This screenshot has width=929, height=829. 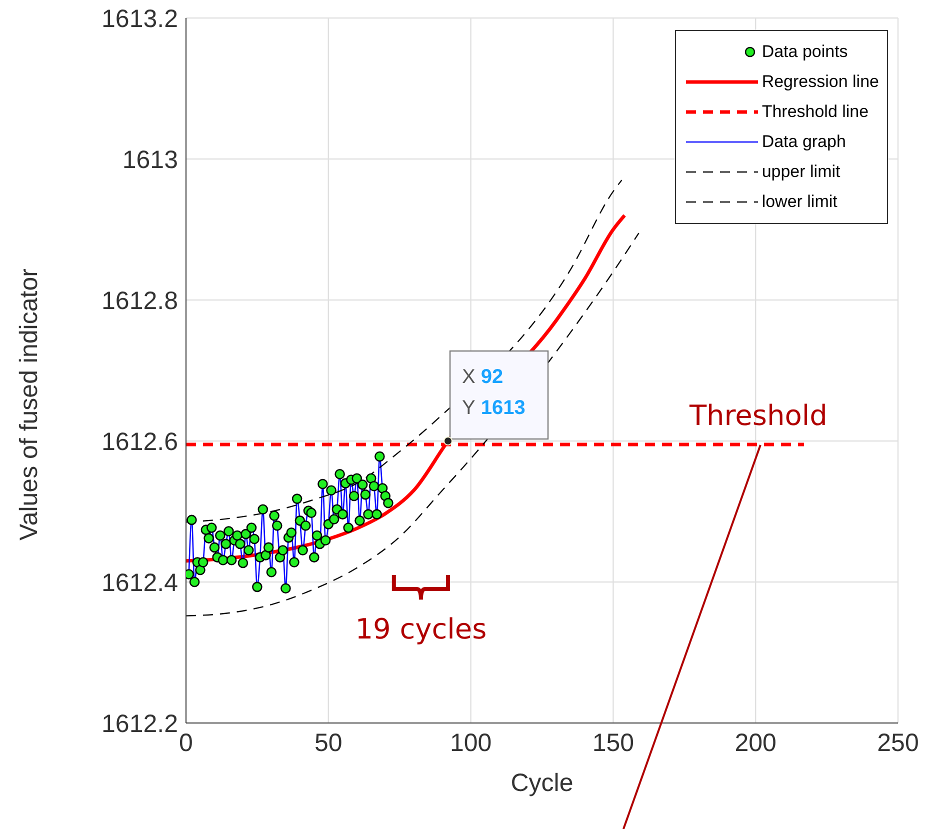 I want to click on annotation: Threshold, so click(x=758, y=415).